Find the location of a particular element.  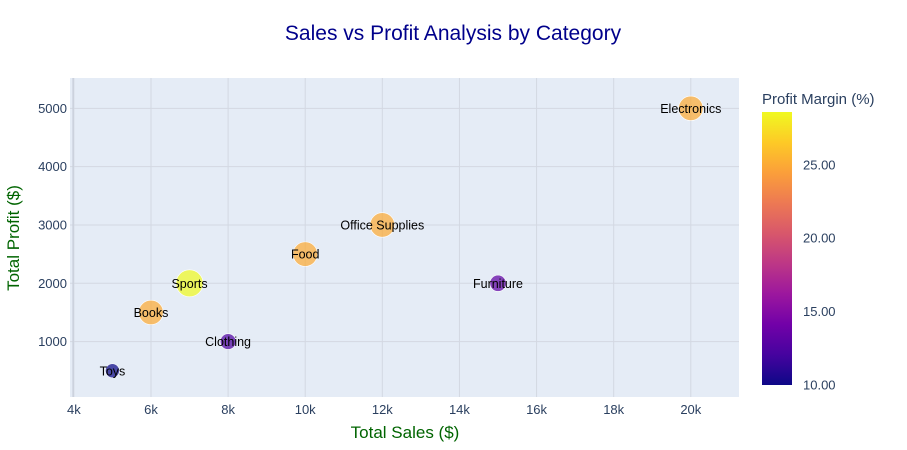

data-label: Electronics is located at coordinates (690, 109).